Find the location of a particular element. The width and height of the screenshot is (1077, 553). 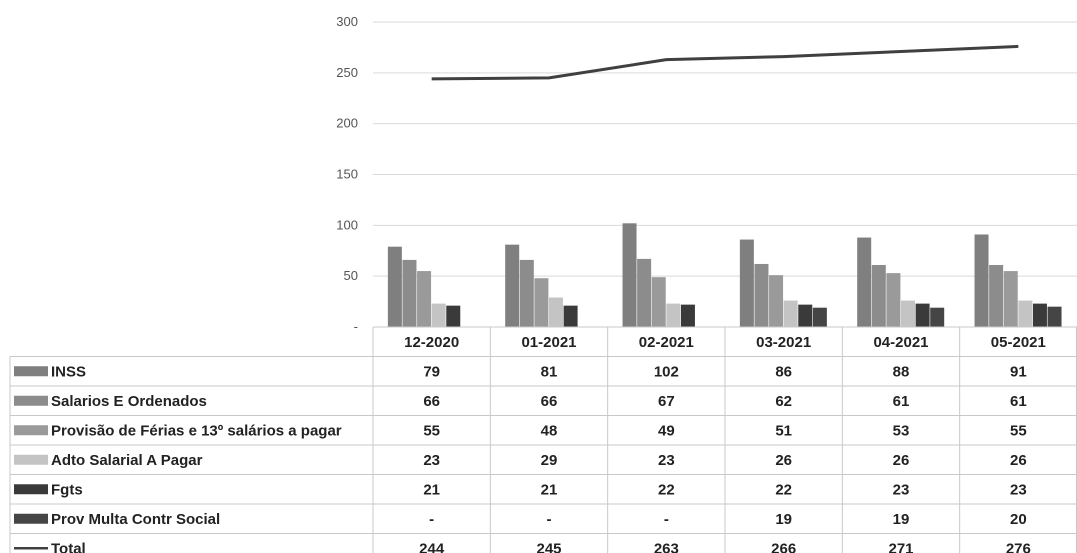

data-label: 266 is located at coordinates (783, 546).